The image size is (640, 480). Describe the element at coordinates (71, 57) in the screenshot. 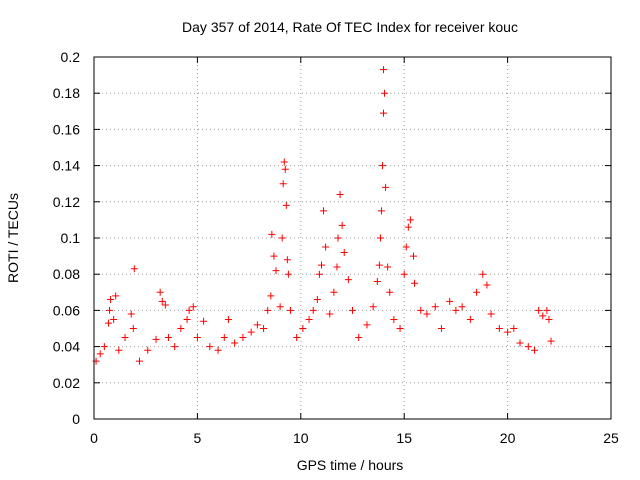

I see `y-tick-label: 0.2` at that location.